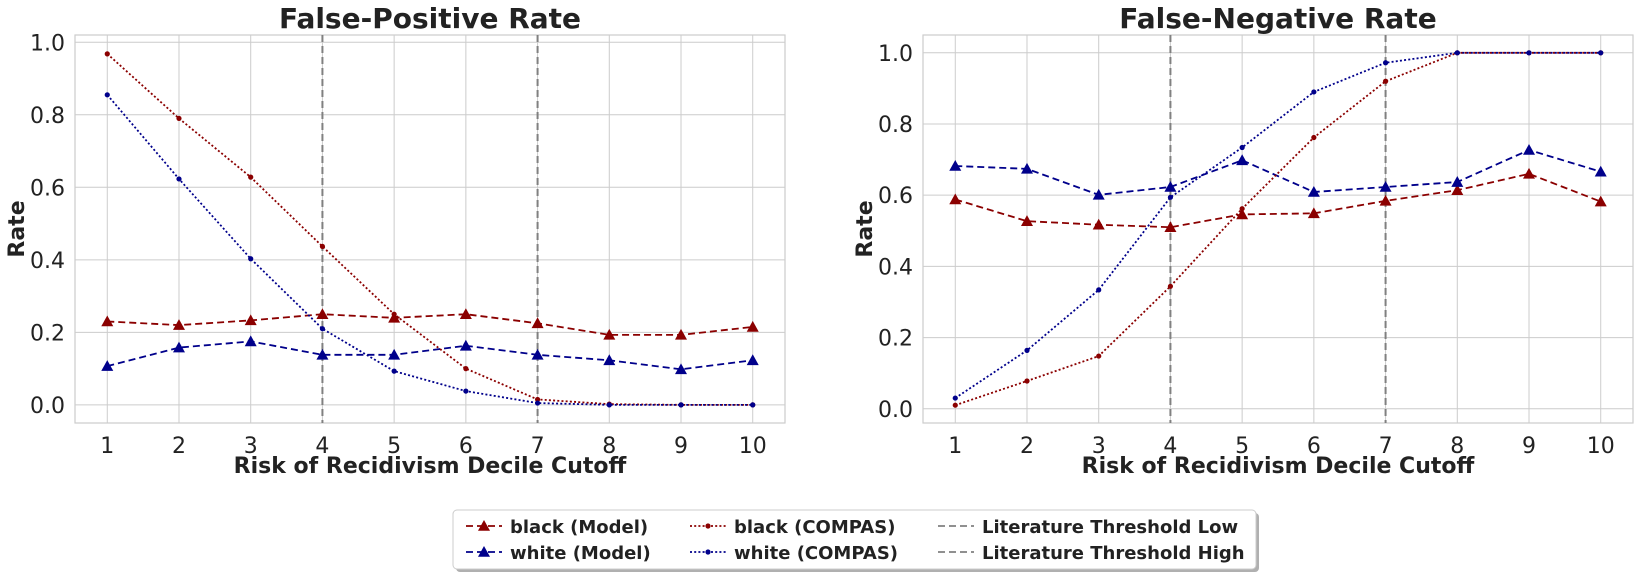  I want to click on fnr-y-tick-label: 0.6, so click(895, 196).